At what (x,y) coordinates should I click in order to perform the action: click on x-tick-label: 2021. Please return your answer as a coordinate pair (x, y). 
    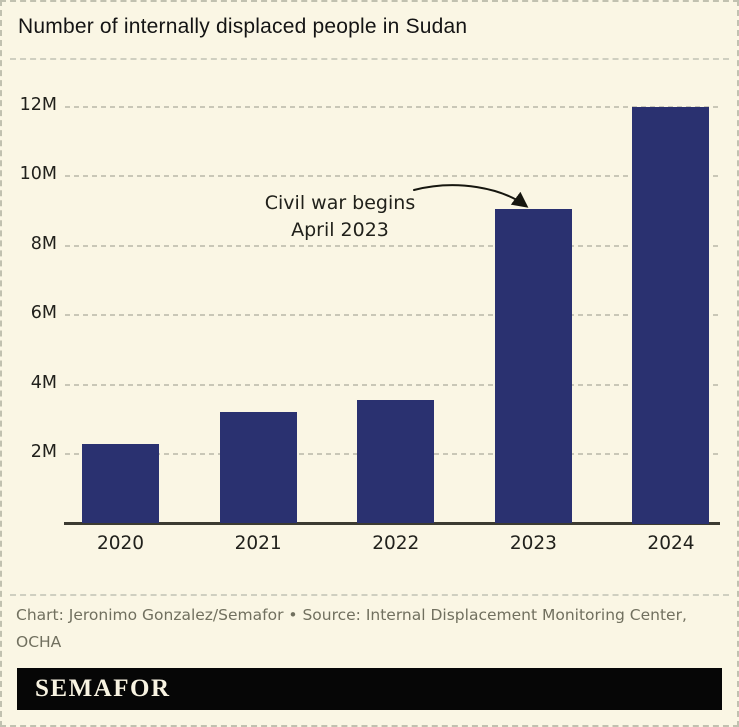
    Looking at the image, I should click on (258, 543).